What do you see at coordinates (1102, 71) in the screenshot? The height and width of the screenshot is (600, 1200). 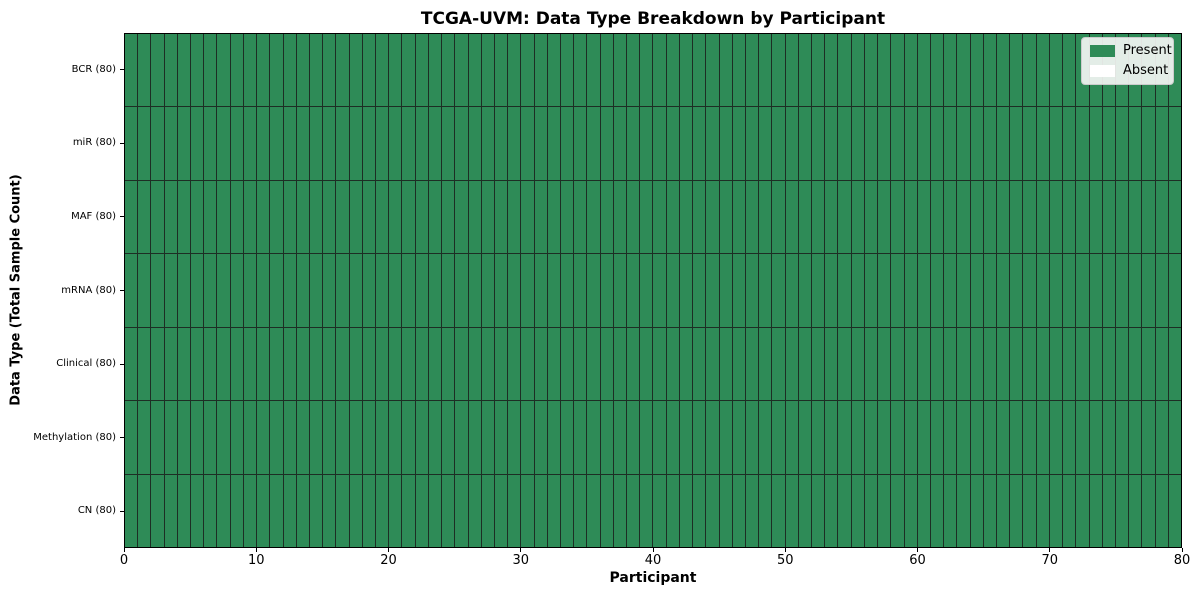 I see `legend-swatch-absent` at bounding box center [1102, 71].